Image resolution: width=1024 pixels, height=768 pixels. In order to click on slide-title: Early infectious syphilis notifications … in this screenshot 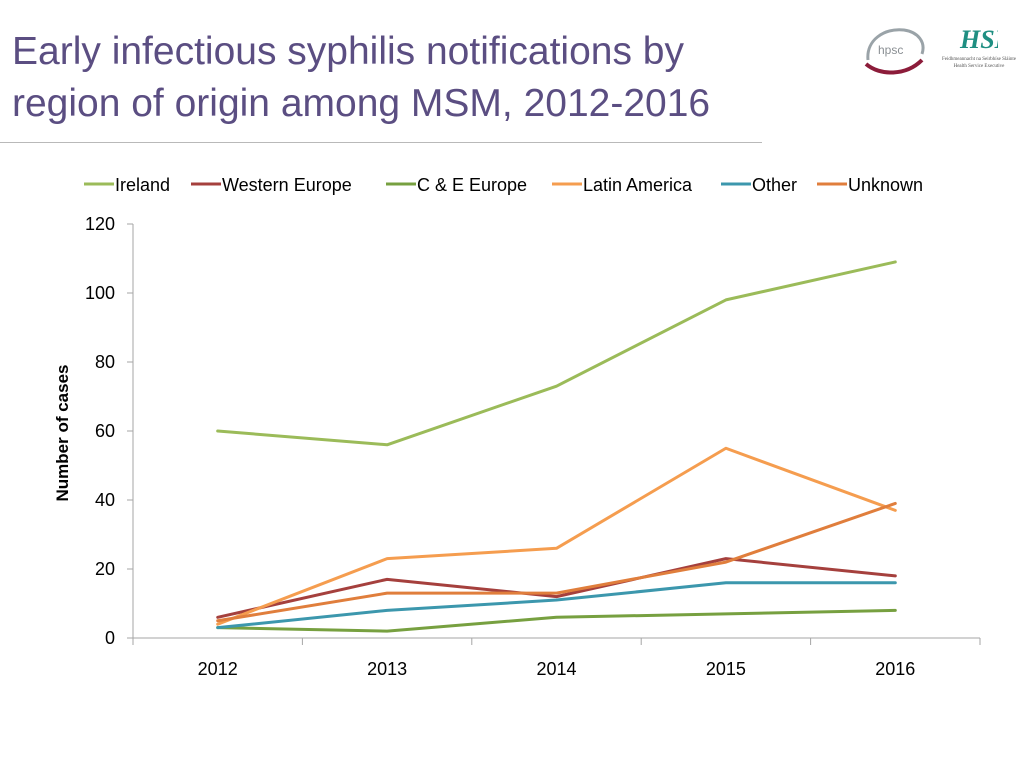, I will do `click(392, 78)`.